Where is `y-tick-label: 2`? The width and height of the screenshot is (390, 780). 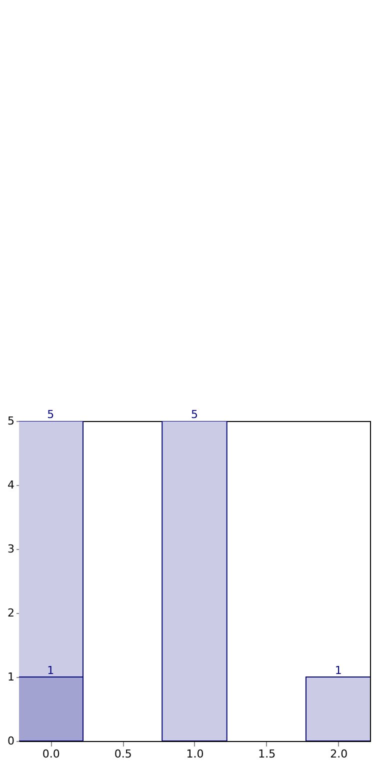
y-tick-label: 2 is located at coordinates (11, 613).